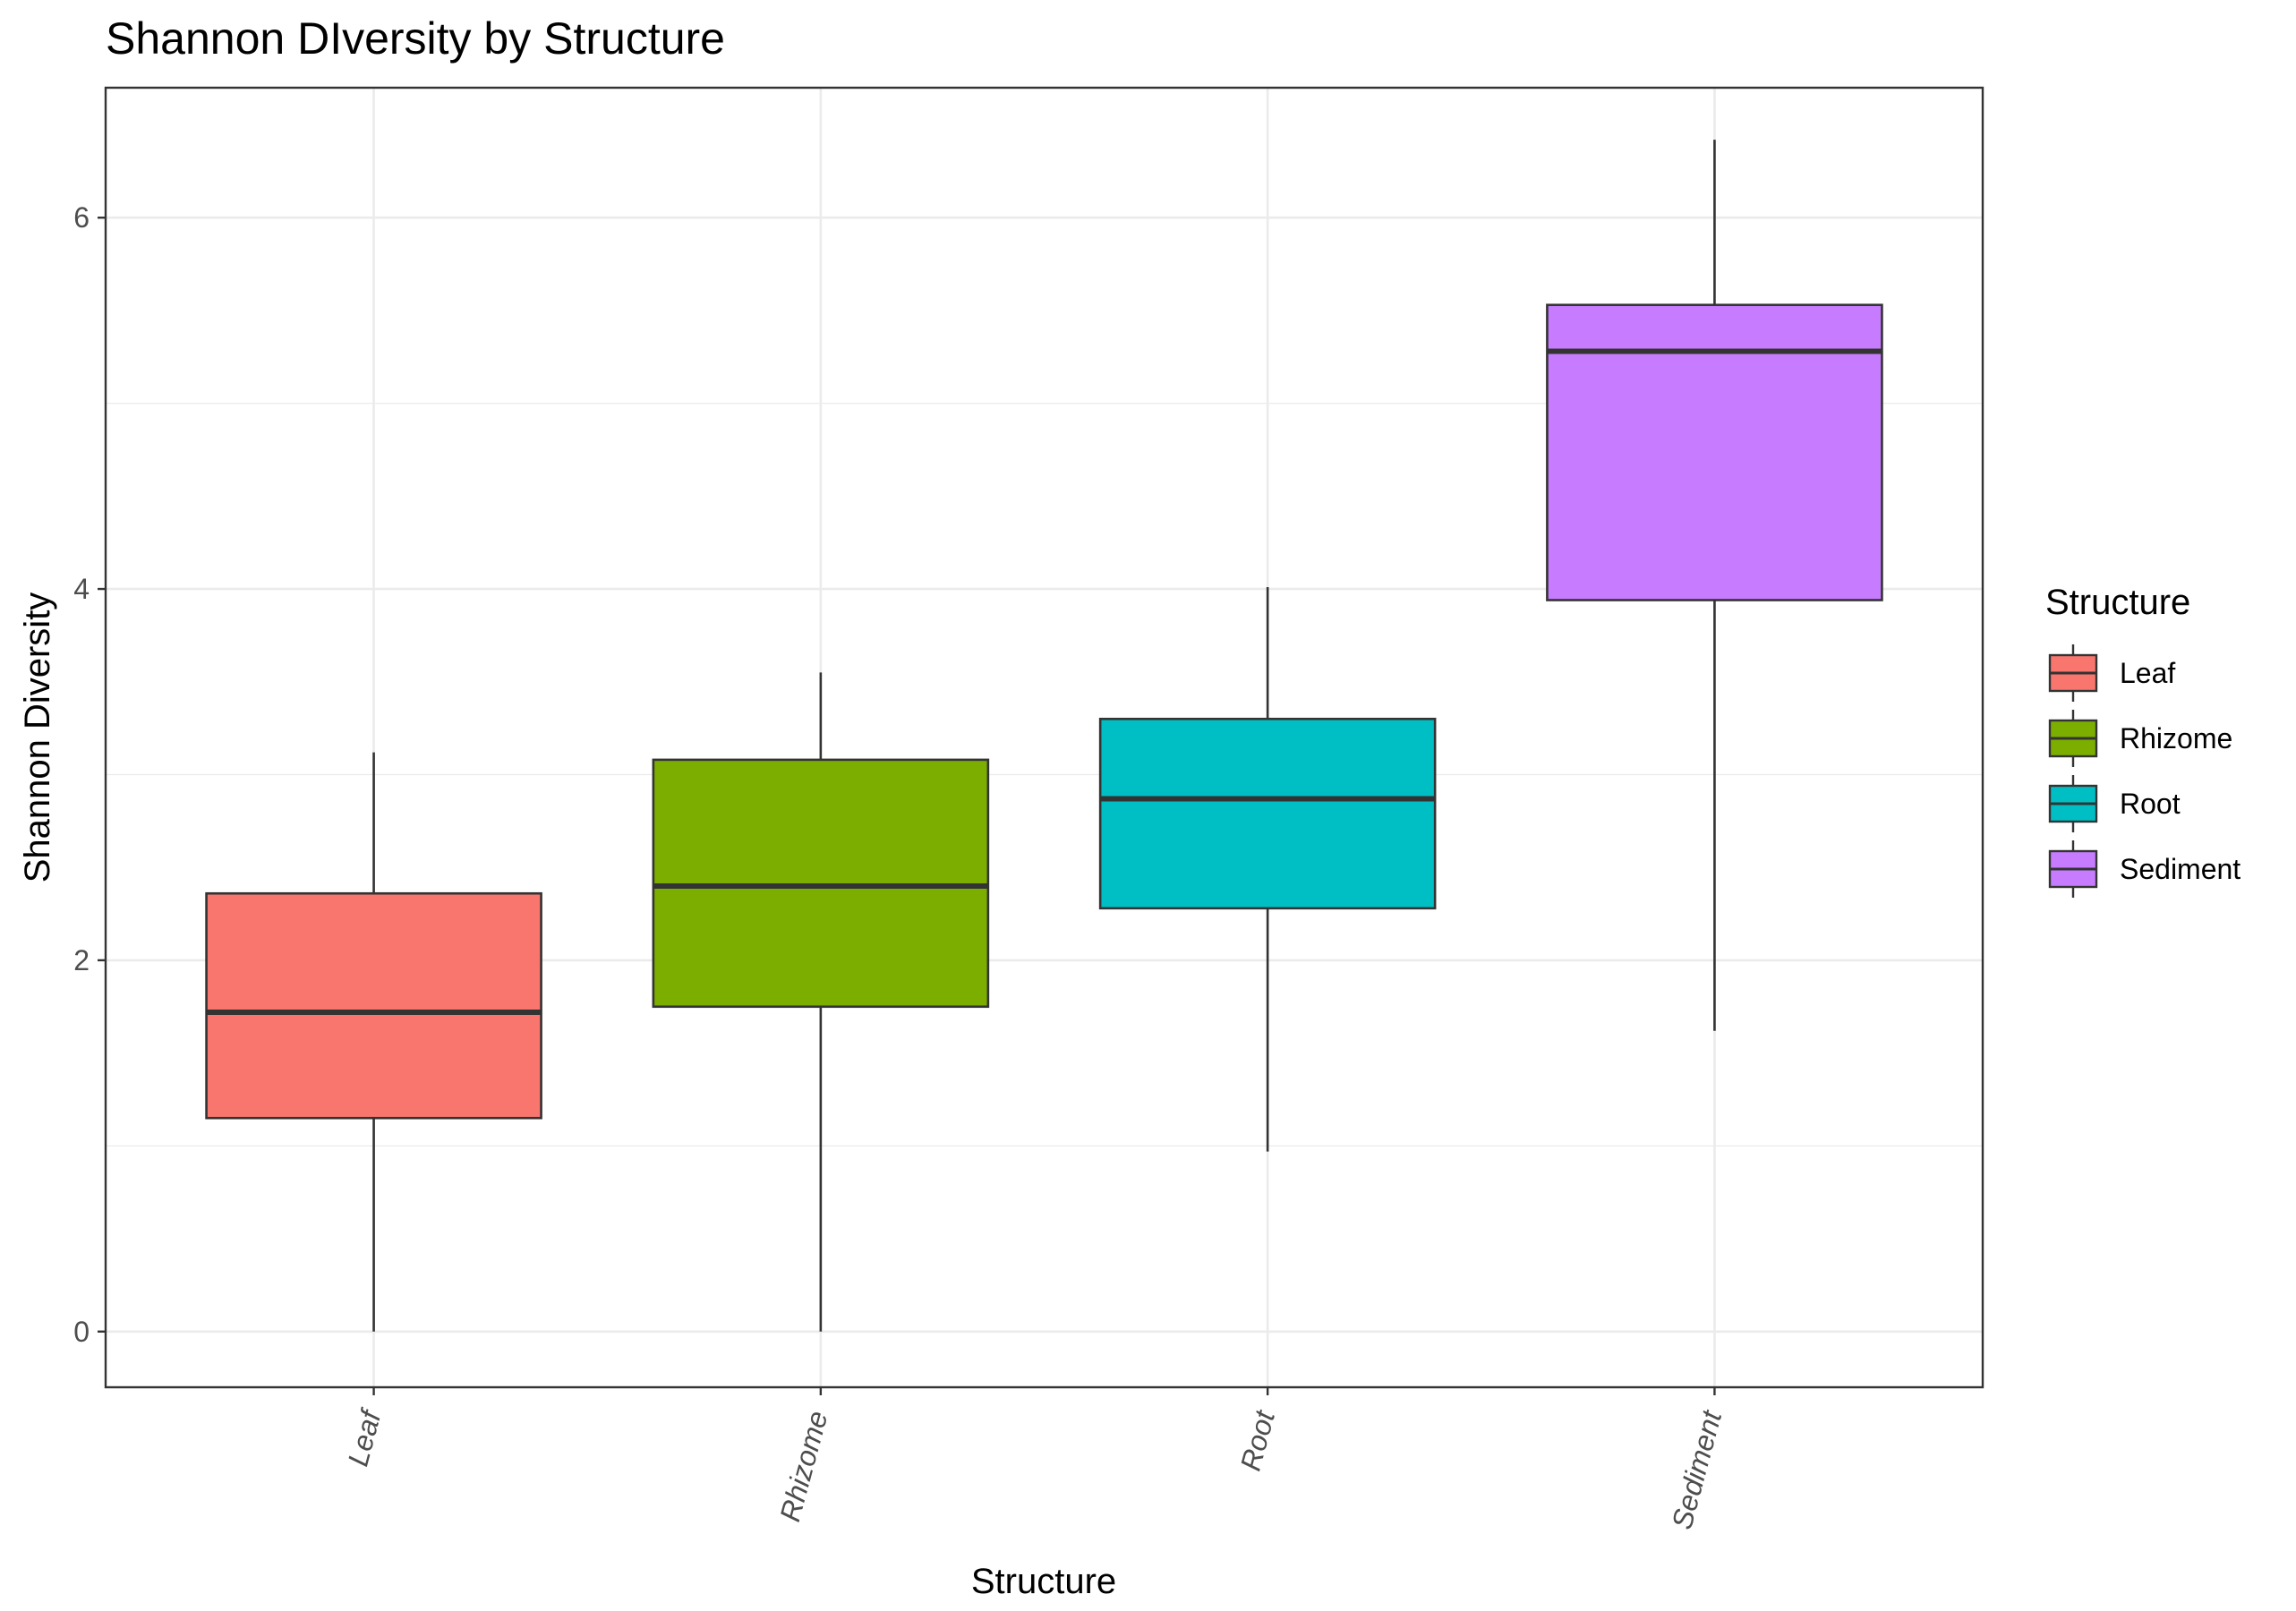  What do you see at coordinates (81, 217) in the screenshot?
I see `y-tick-label: 6` at bounding box center [81, 217].